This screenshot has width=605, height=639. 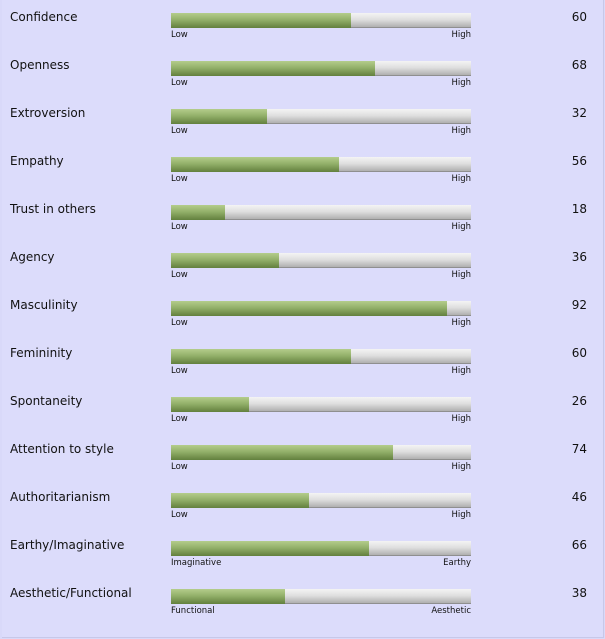 I want to click on trait-score: 92, so click(x=579, y=305).